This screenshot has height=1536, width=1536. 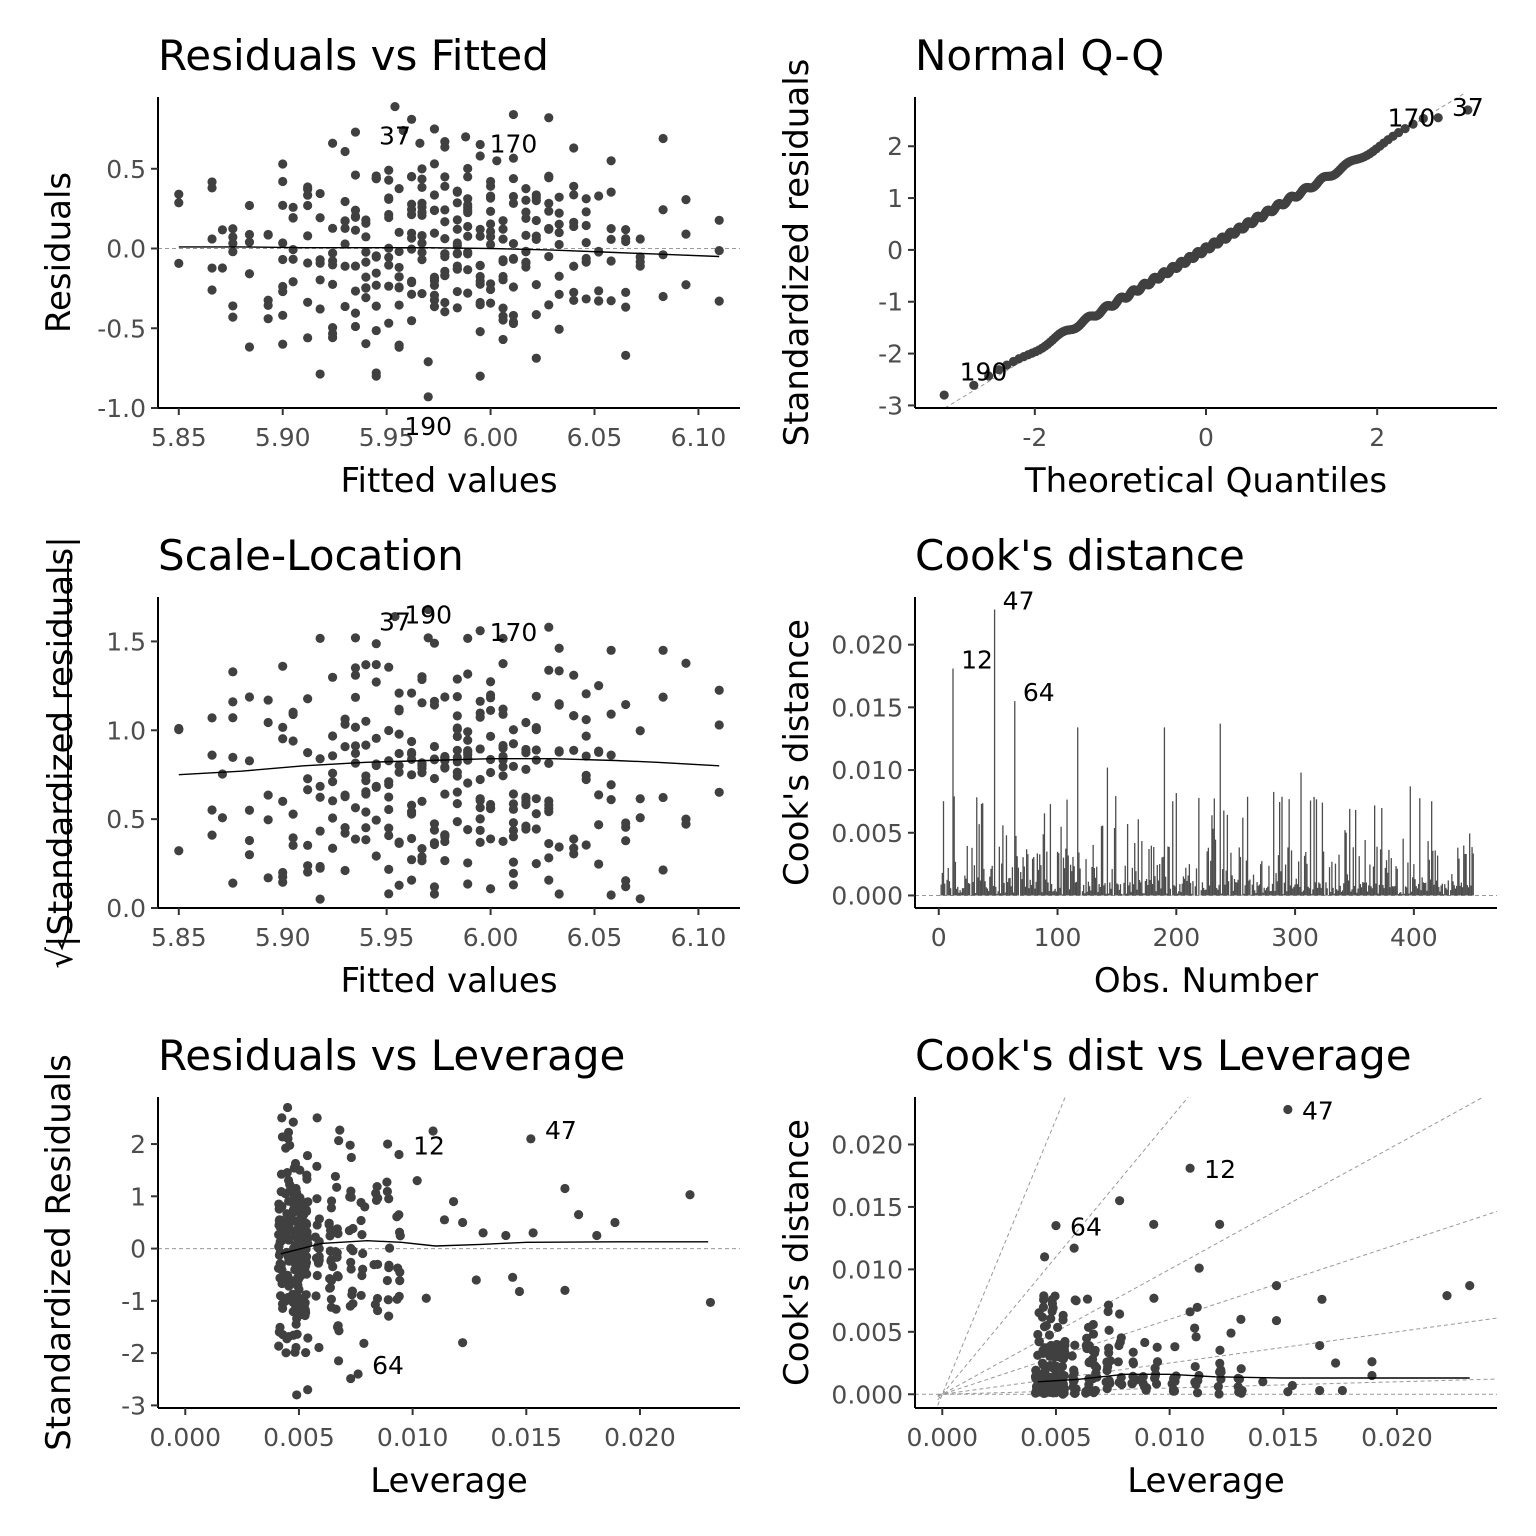 What do you see at coordinates (867, 1144) in the screenshot?
I see `y-tick-label: 0.020` at bounding box center [867, 1144].